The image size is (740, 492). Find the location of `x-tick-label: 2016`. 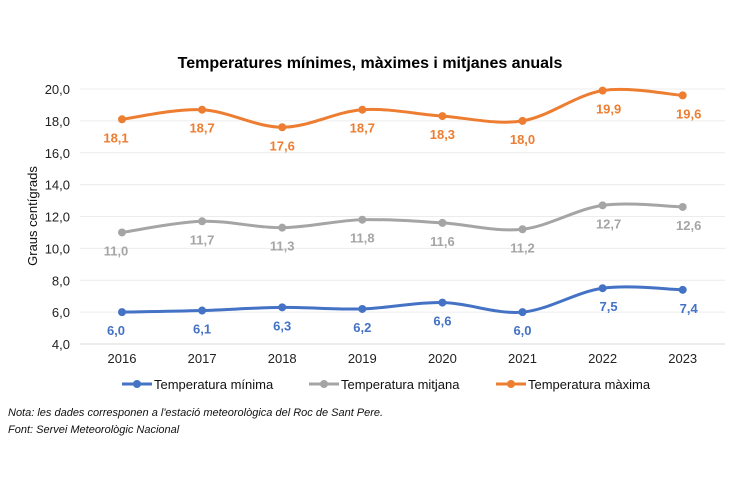

x-tick-label: 2016 is located at coordinates (122, 358).